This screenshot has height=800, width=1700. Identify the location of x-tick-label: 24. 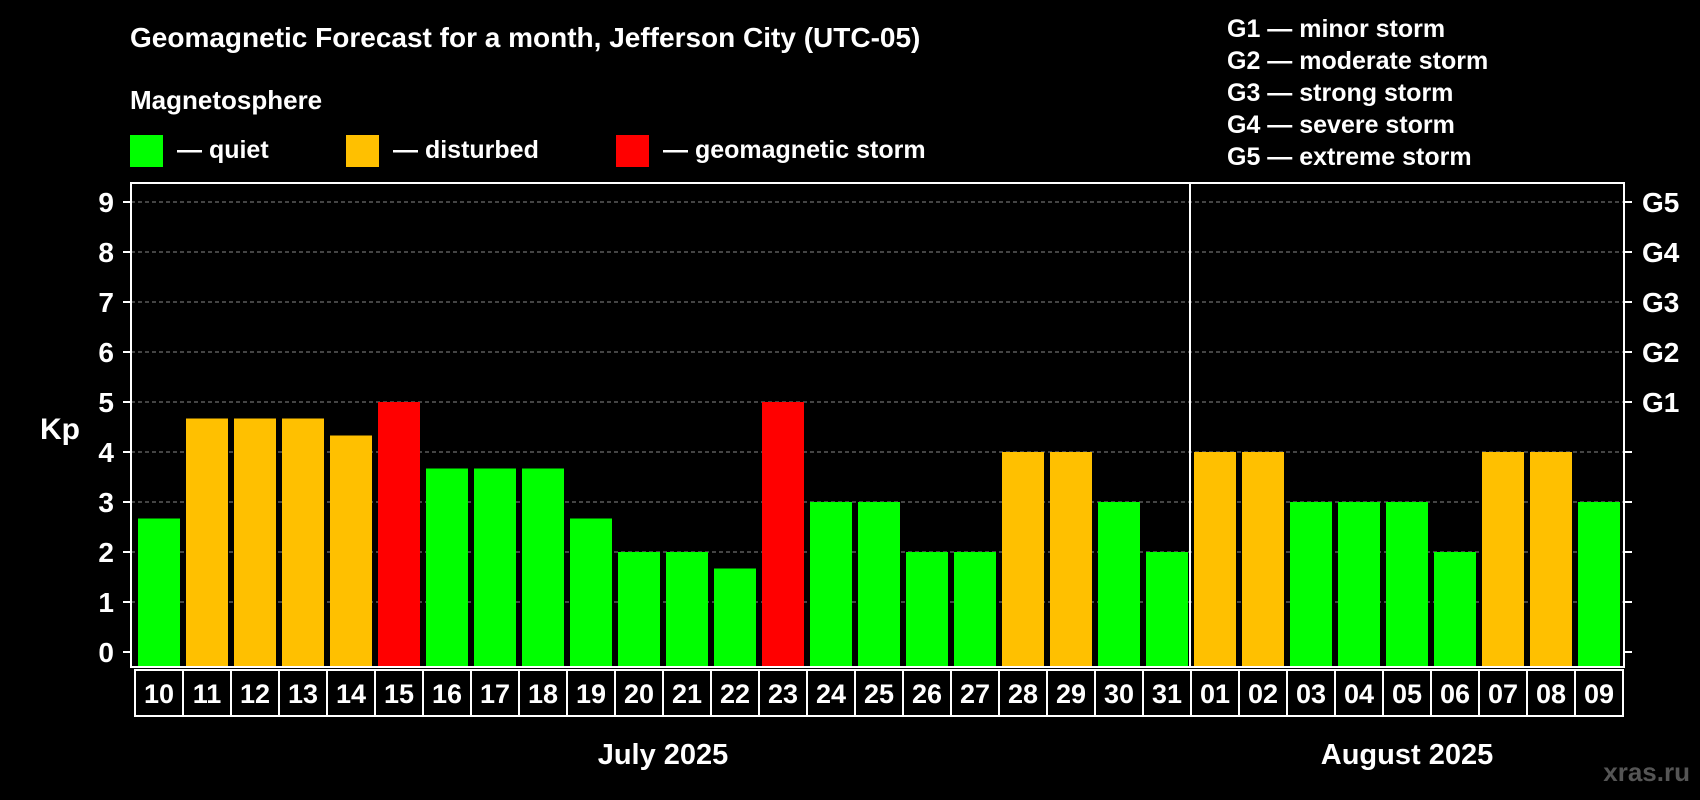
(831, 694).